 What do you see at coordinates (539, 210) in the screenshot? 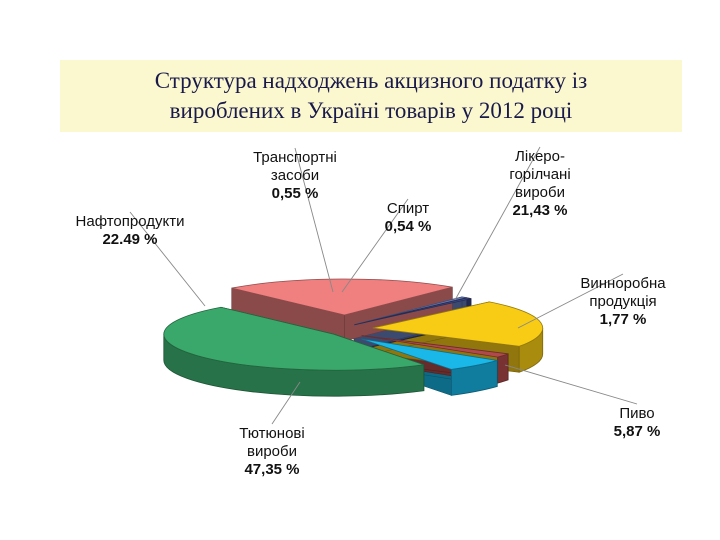
I see `slice-value-label: 21,43 %` at bounding box center [539, 210].